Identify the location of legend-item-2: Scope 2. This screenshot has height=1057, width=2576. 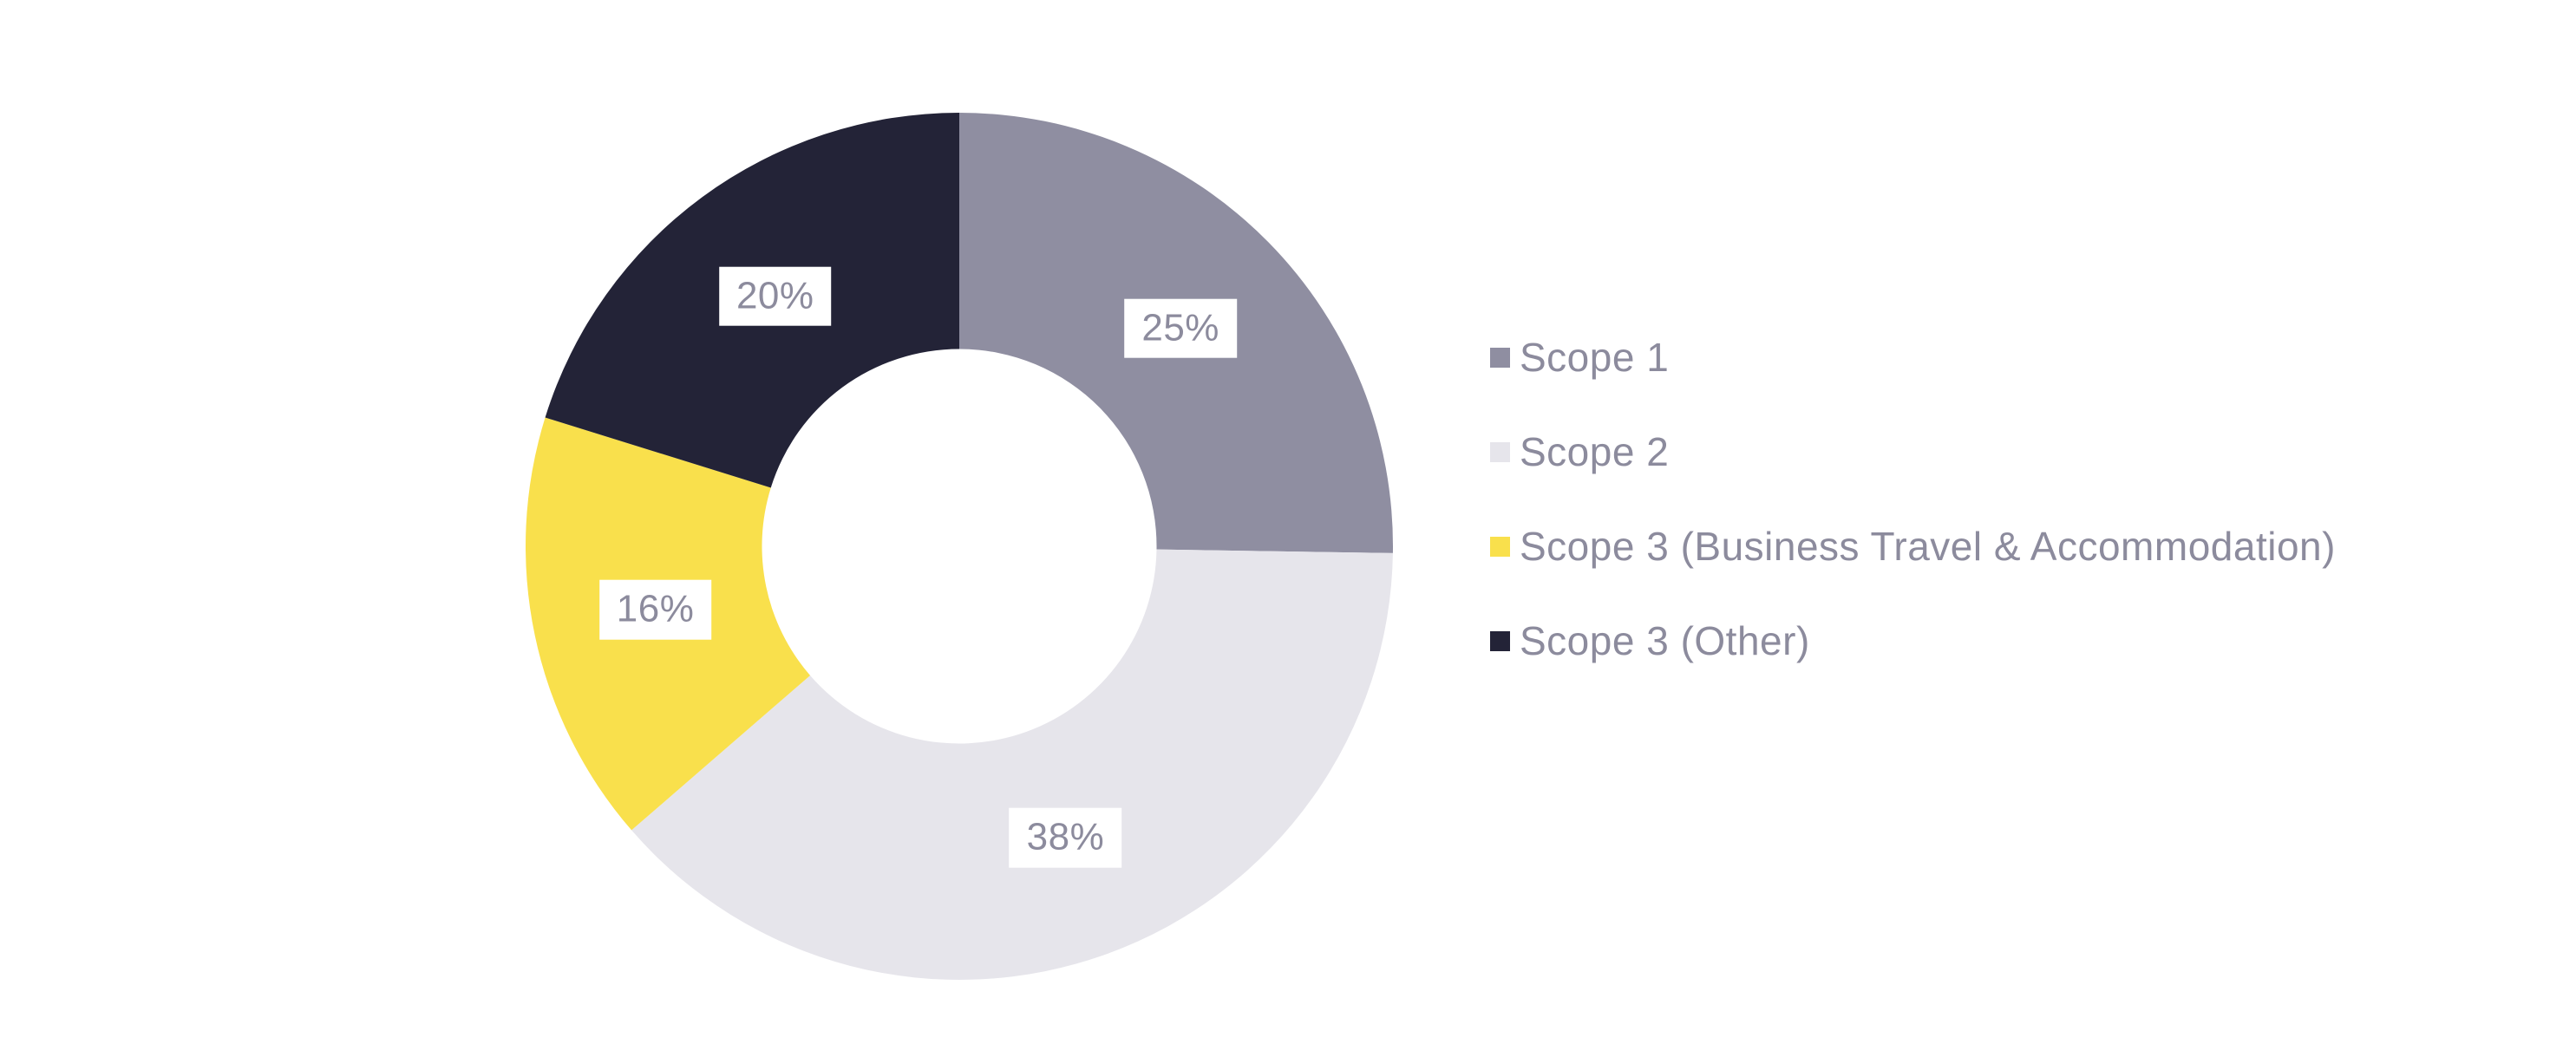
(1913, 452).